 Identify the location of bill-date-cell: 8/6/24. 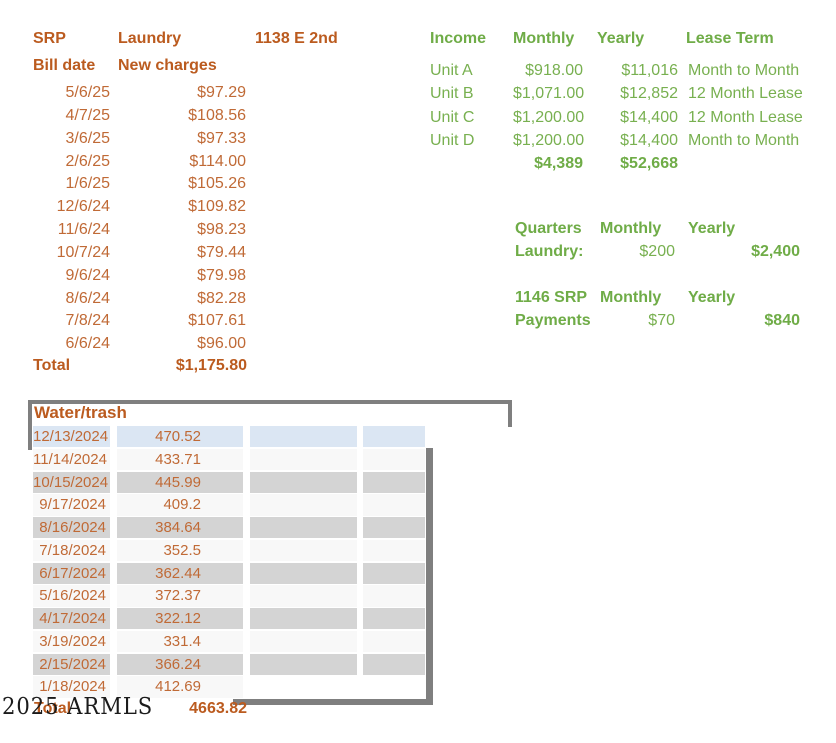
(87, 298).